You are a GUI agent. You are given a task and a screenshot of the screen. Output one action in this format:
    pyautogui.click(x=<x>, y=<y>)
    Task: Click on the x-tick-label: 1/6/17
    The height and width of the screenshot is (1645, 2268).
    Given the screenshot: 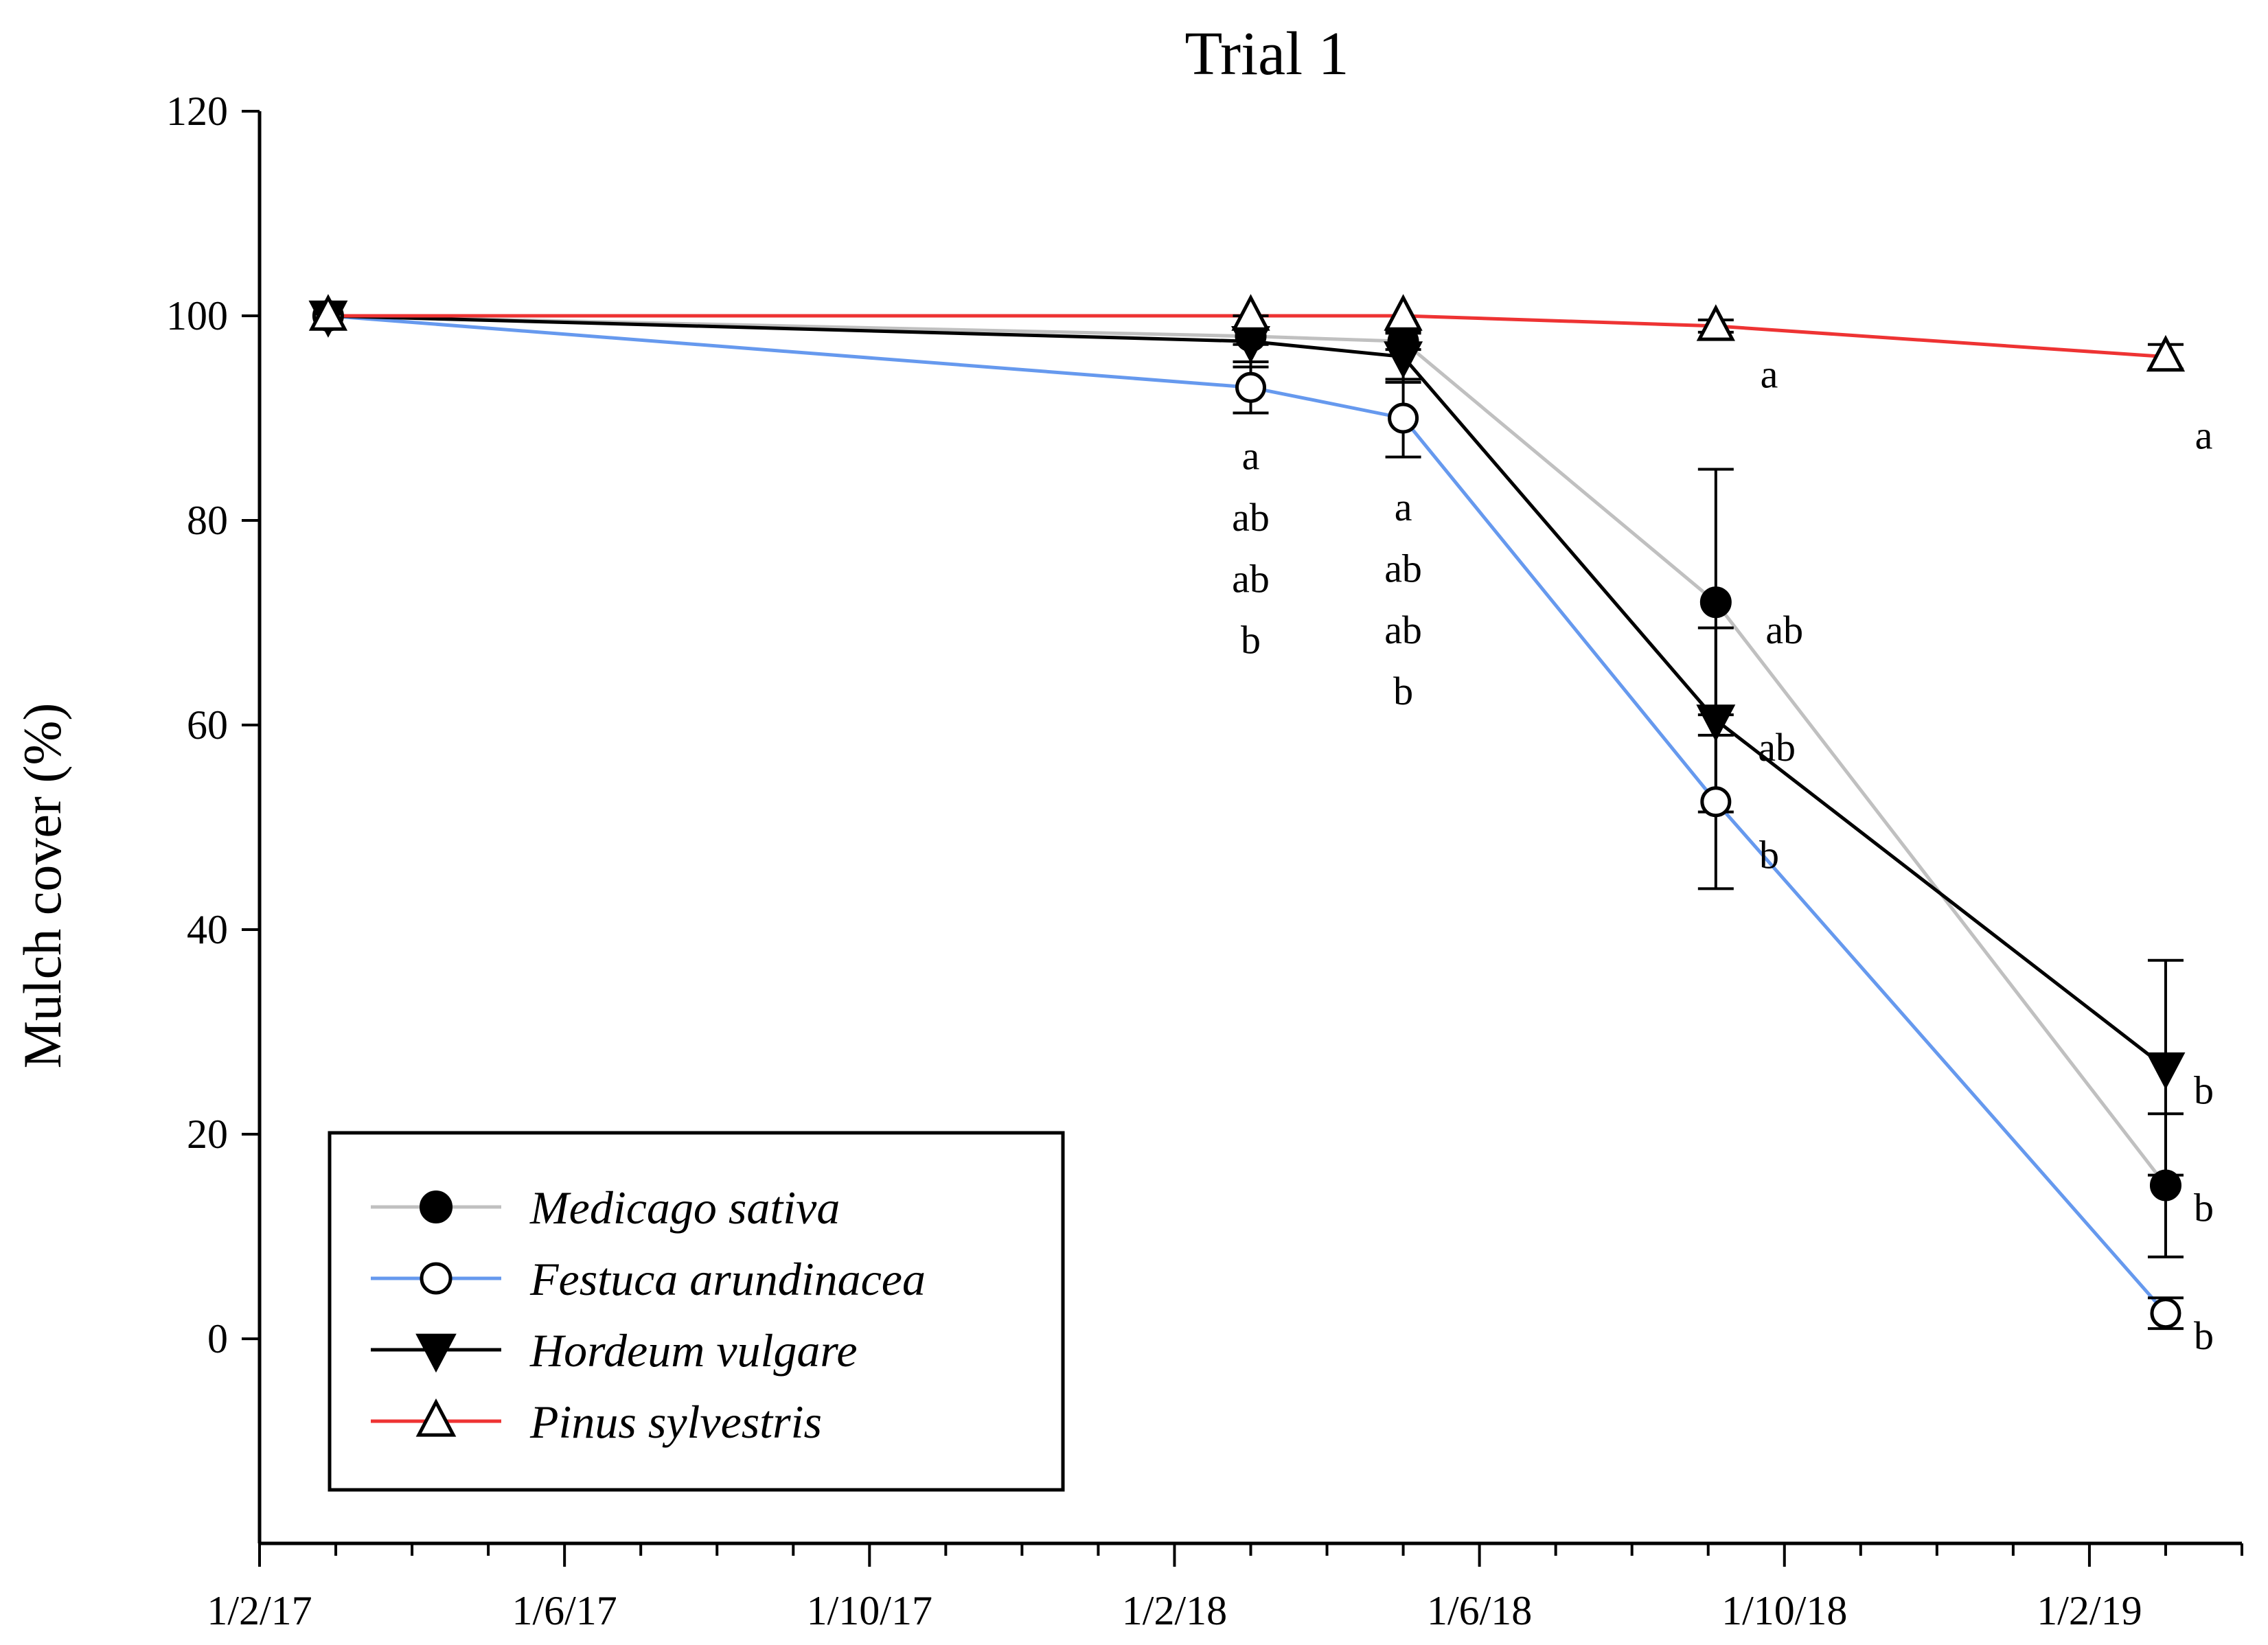 What is the action you would take?
    pyautogui.click(x=564, y=1610)
    